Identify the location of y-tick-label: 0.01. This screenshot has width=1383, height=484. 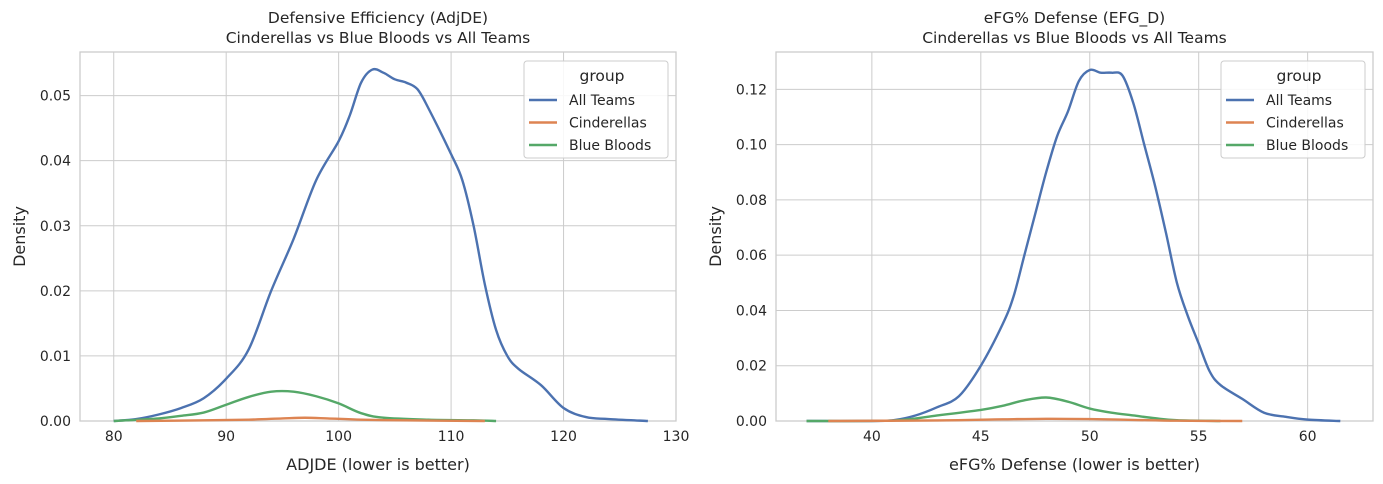
(55, 357).